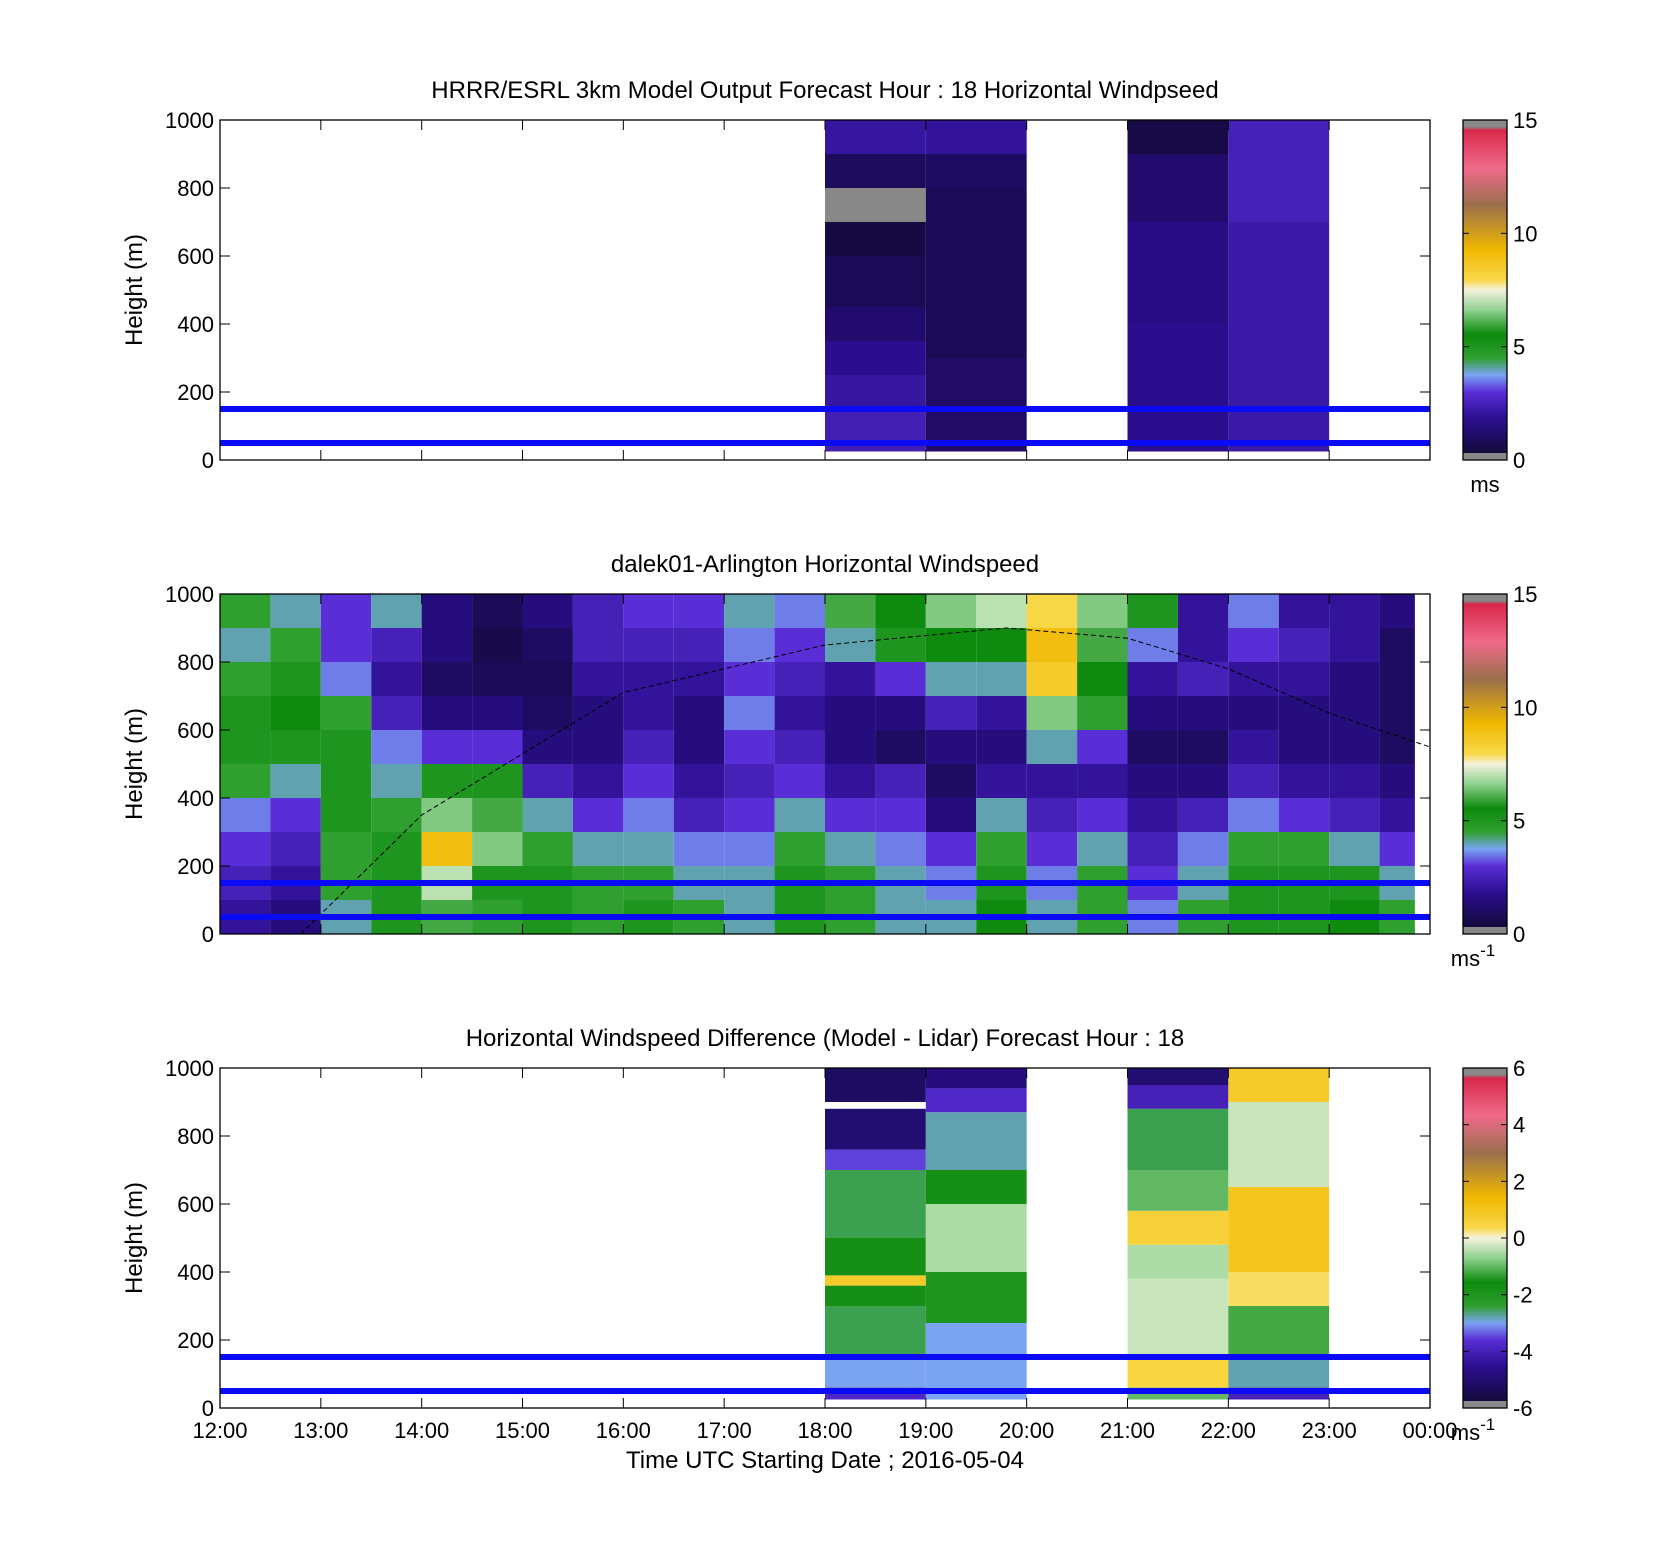 The width and height of the screenshot is (1680, 1566). I want to click on panel-title: dalek01-Arlington Horizontal Windspeed, so click(825, 564).